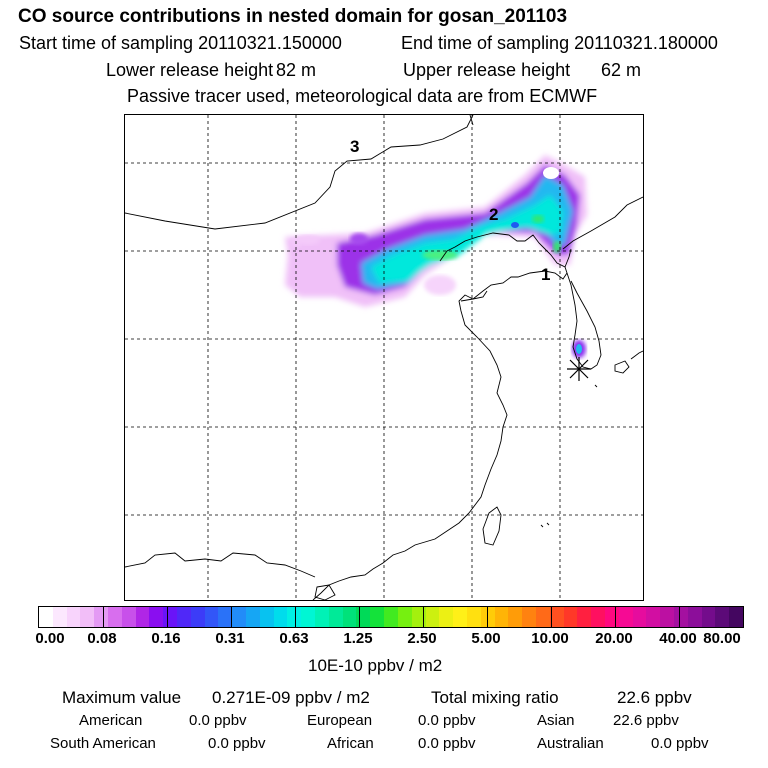  What do you see at coordinates (487, 70) in the screenshot?
I see `upper-release-label: Upper release height` at bounding box center [487, 70].